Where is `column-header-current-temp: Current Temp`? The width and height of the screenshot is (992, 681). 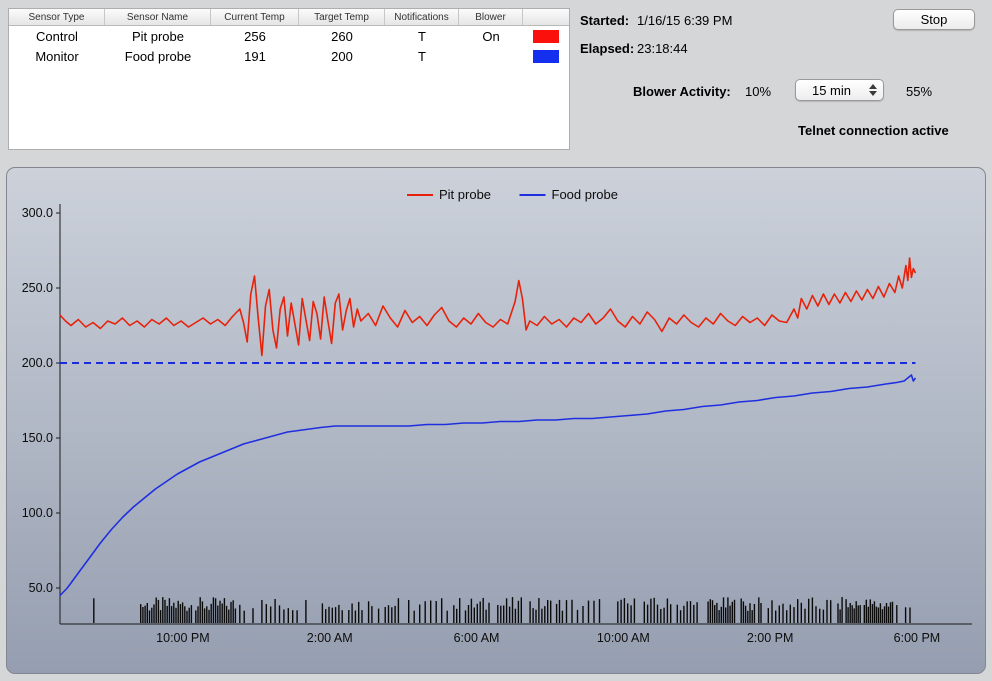 column-header-current-temp: Current Temp is located at coordinates (255, 17).